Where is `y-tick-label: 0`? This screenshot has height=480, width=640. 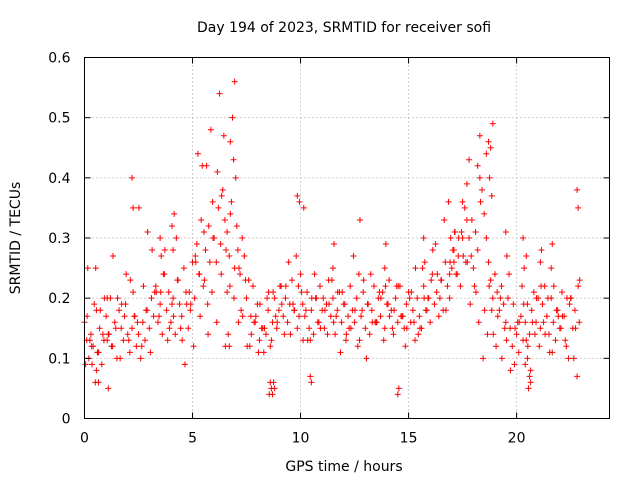
y-tick-label: 0 is located at coordinates (66, 420).